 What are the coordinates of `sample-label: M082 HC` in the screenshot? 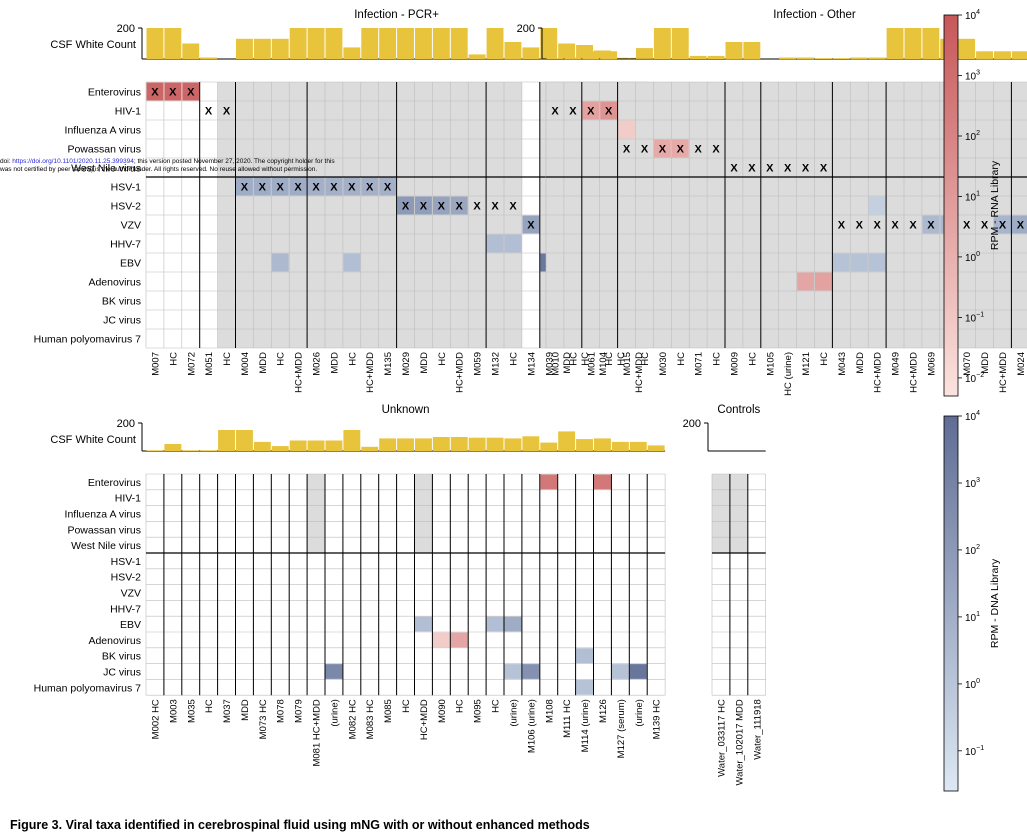 It's located at (352, 719).